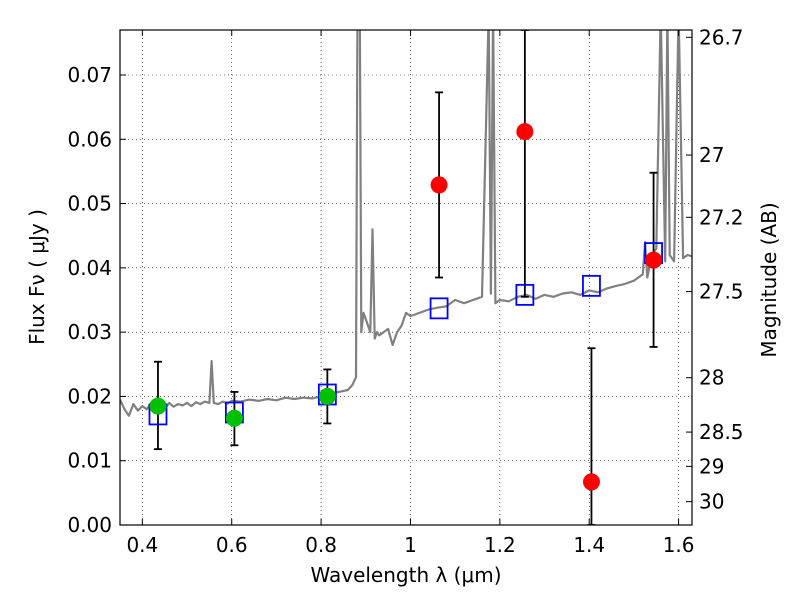  Describe the element at coordinates (500, 545) in the screenshot. I see `x-tick-label: 1.2` at that location.